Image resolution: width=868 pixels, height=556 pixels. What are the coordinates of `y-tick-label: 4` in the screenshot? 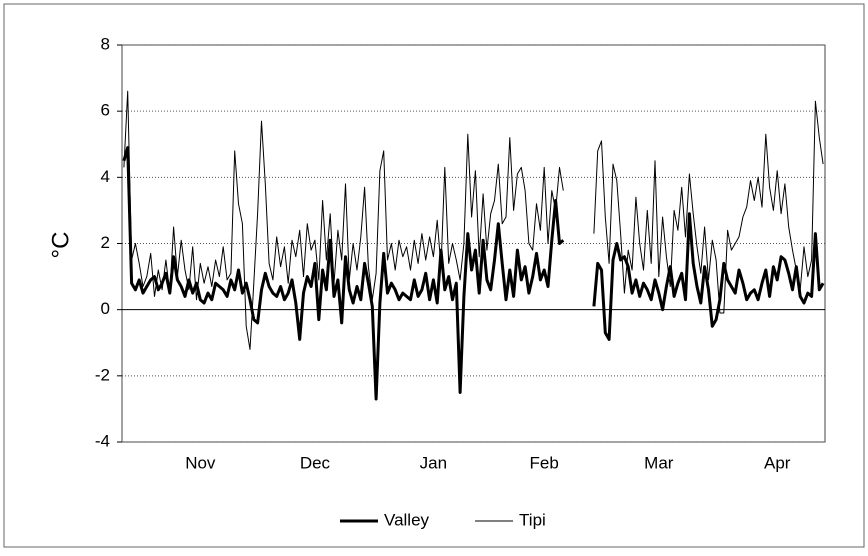 It's located at (105, 176).